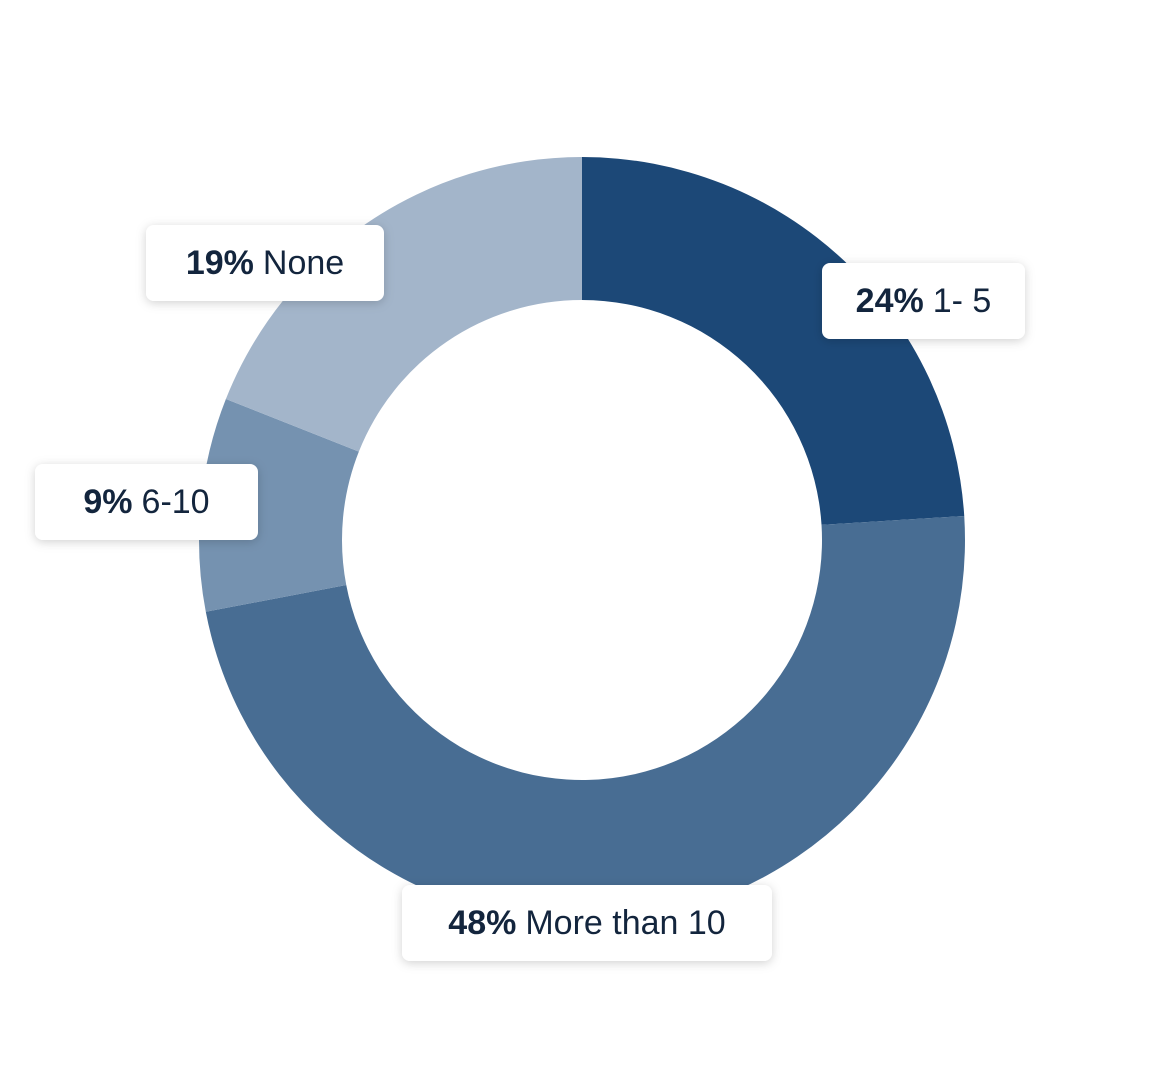  Describe the element at coordinates (176, 502) in the screenshot. I see `category-label: 6-10` at that location.